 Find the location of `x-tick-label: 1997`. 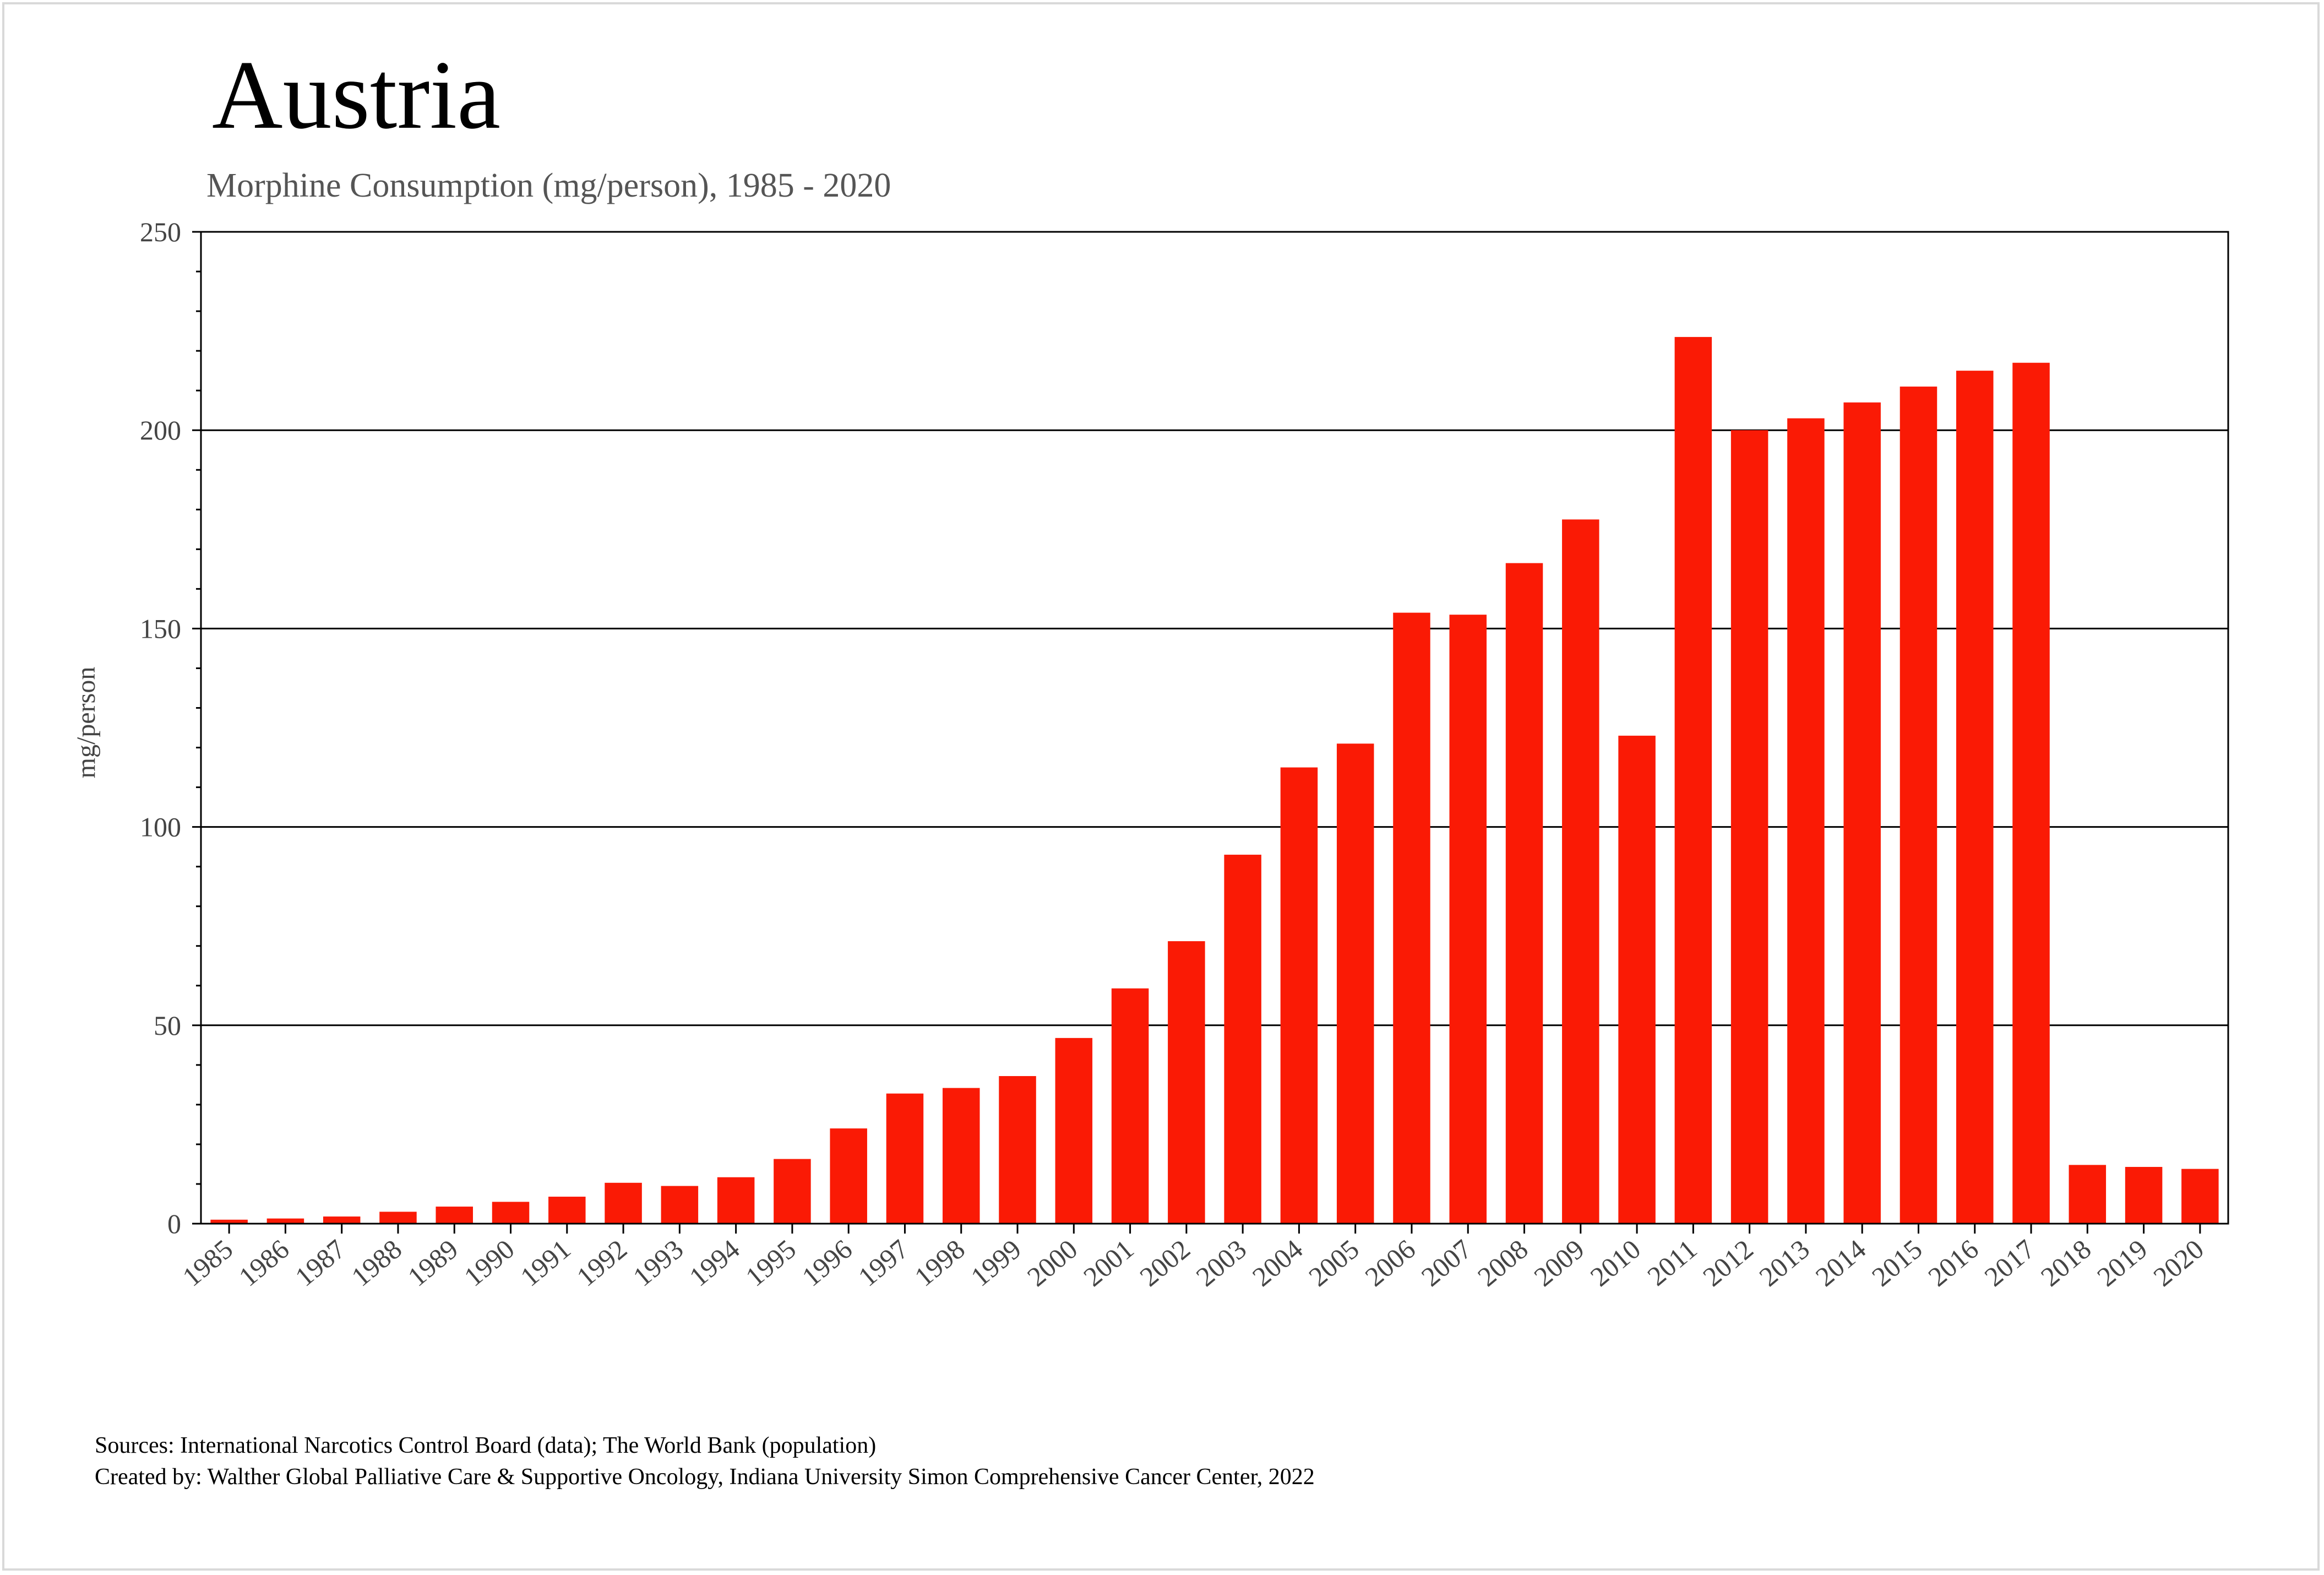

x-tick-label: 1997 is located at coordinates (883, 1263).